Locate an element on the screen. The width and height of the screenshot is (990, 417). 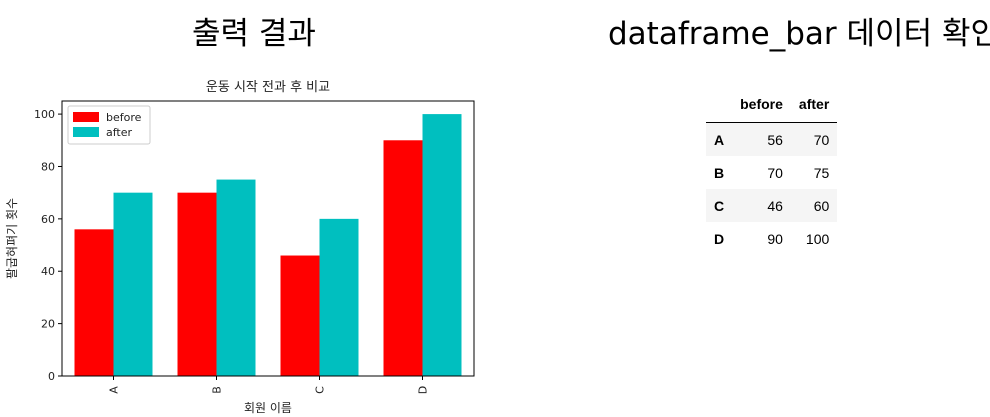
bar-after-B is located at coordinates (236, 277).